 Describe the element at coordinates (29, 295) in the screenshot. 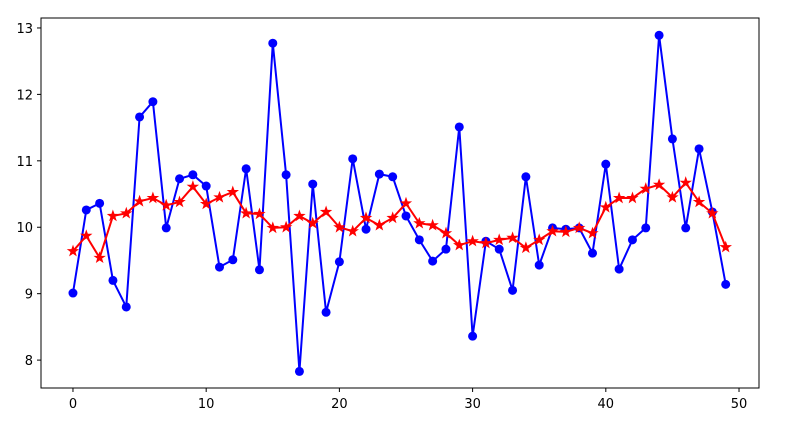

I see `y-tick-label: 9` at that location.